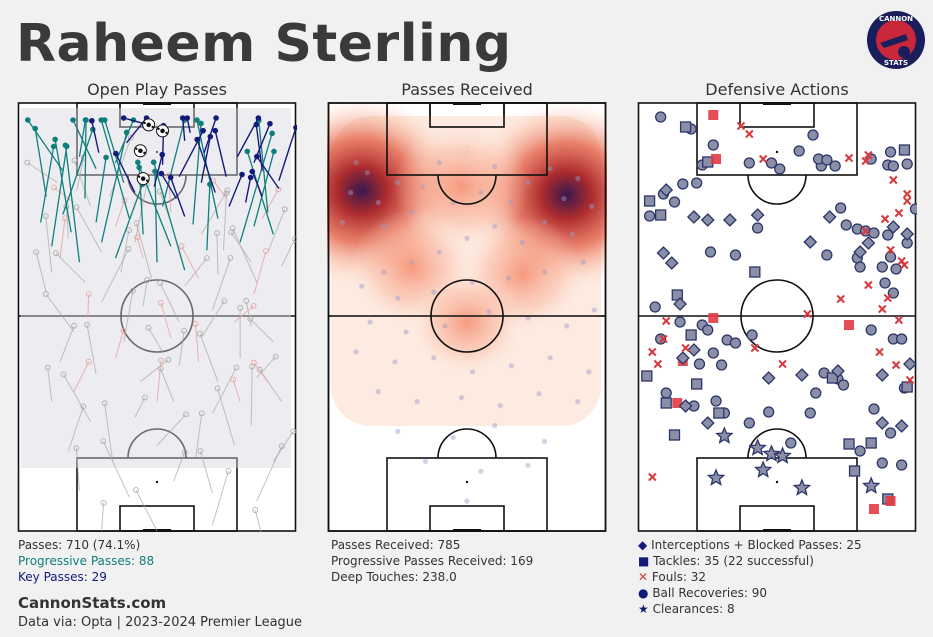 Image resolution: width=933 pixels, height=637 pixels. I want to click on player-name-title: Raheem Sterling, so click(264, 44).